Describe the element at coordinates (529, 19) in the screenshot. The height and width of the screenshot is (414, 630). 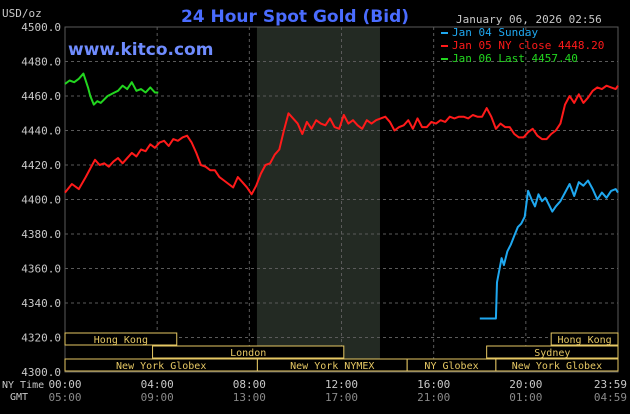
I see `datetime-stamp: January 06, 2026 02:56` at that location.